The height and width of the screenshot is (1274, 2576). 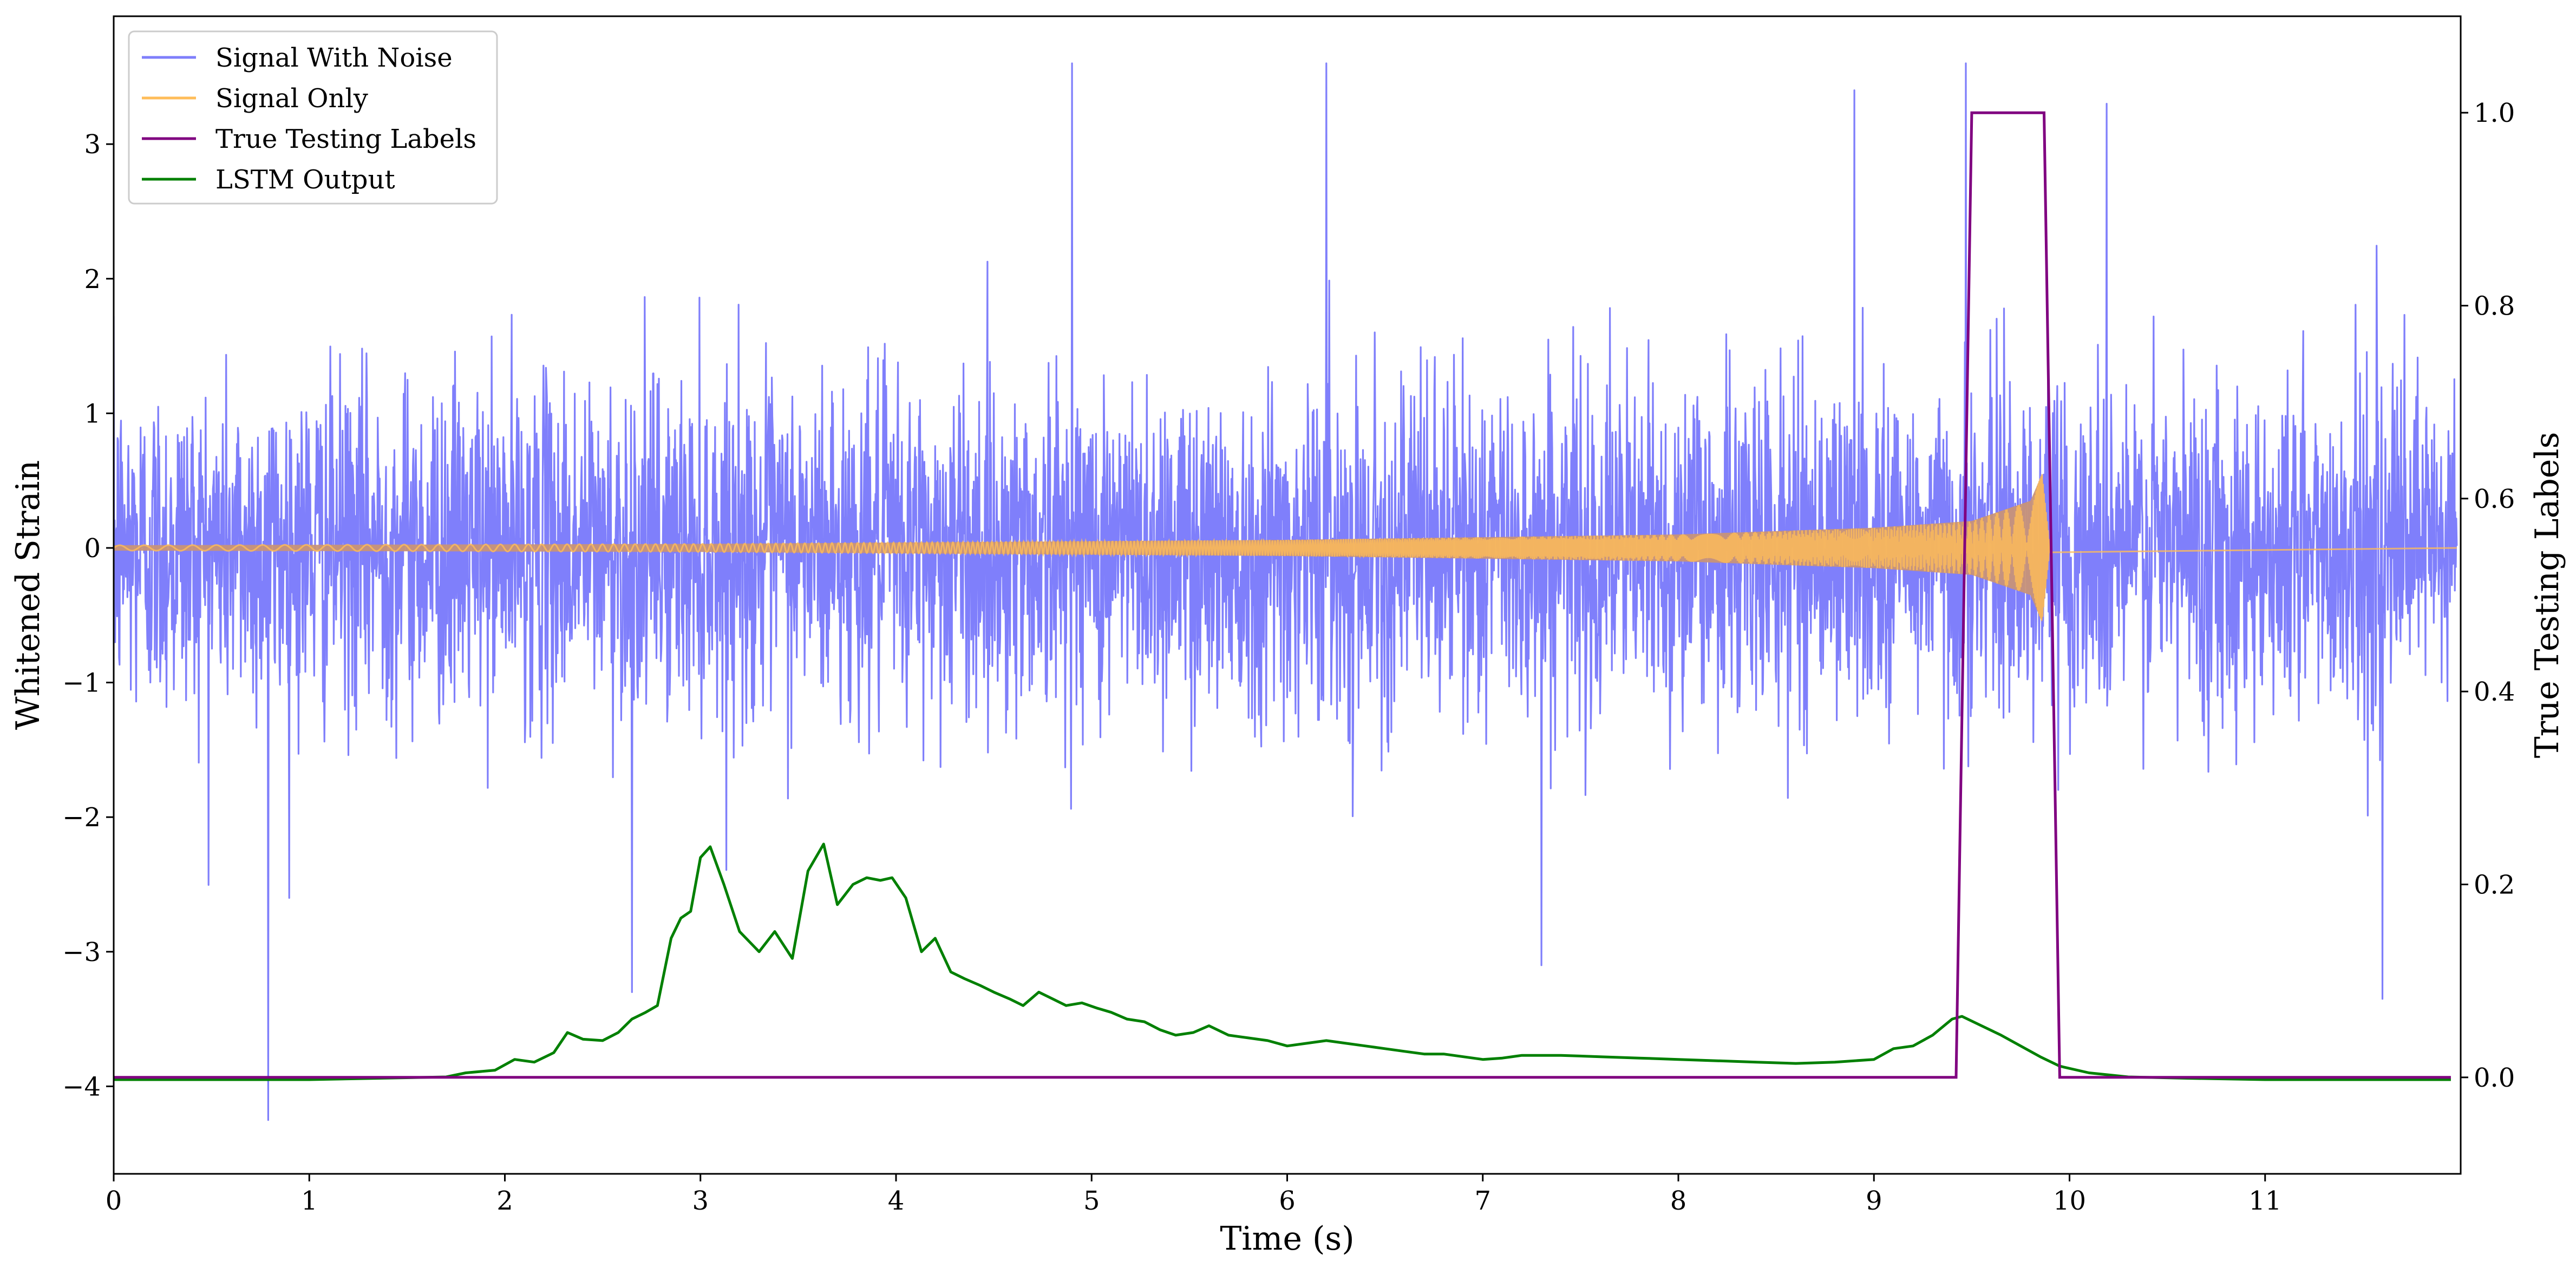 What do you see at coordinates (2264, 1201) in the screenshot?
I see `x-tick-label: 11` at bounding box center [2264, 1201].